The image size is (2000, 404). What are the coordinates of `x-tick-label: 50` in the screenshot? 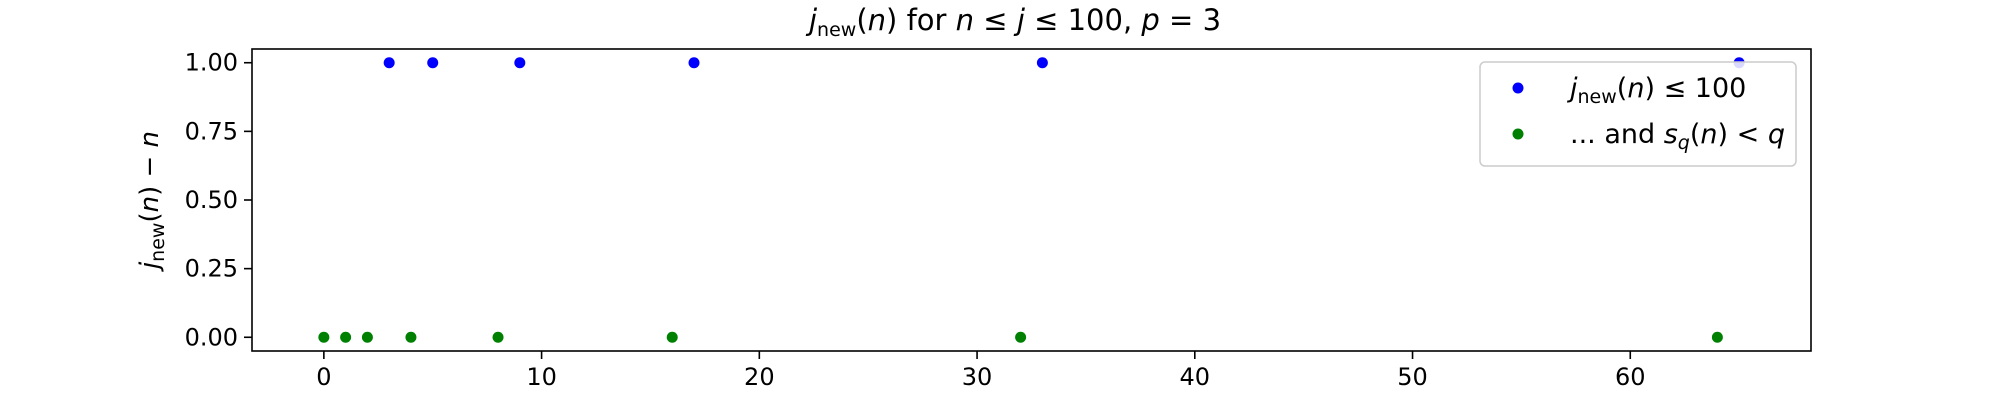 It's located at (1412, 377).